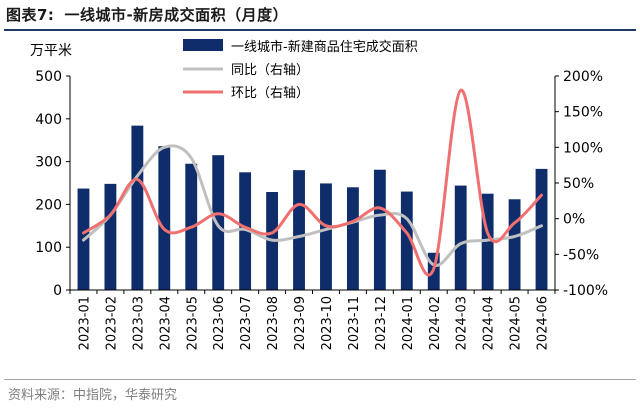 The image size is (640, 410). What do you see at coordinates (48, 163) in the screenshot?
I see `left-tick-label: 300` at bounding box center [48, 163].